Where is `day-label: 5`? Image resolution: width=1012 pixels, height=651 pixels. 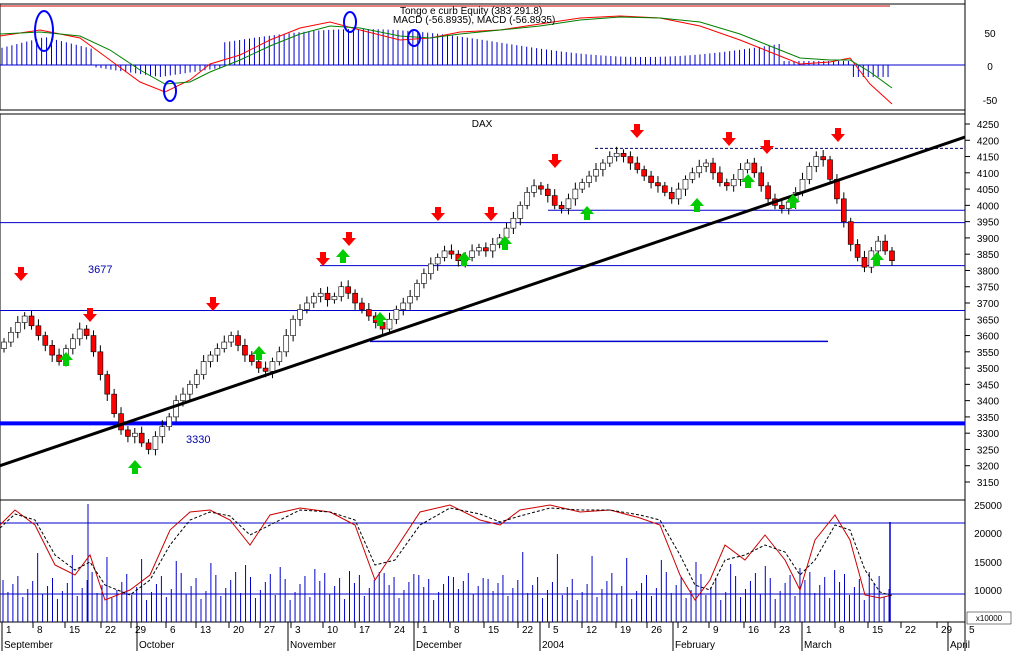
day-label: 5 is located at coordinates (556, 630).